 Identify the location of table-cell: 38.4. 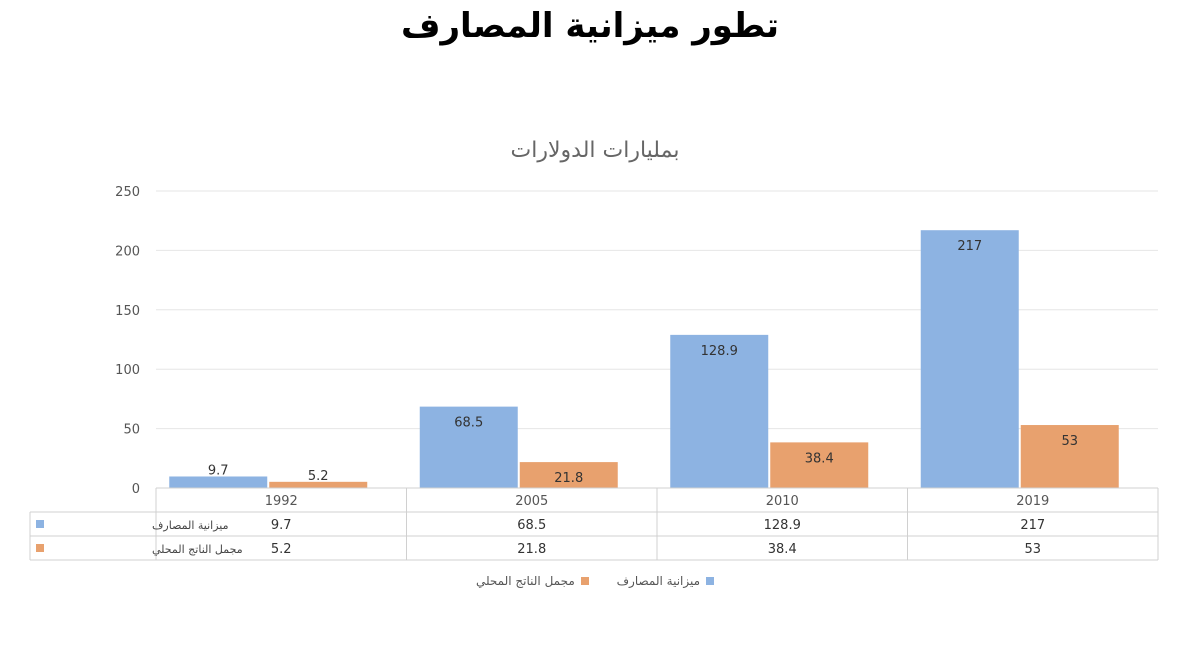
(782, 549).